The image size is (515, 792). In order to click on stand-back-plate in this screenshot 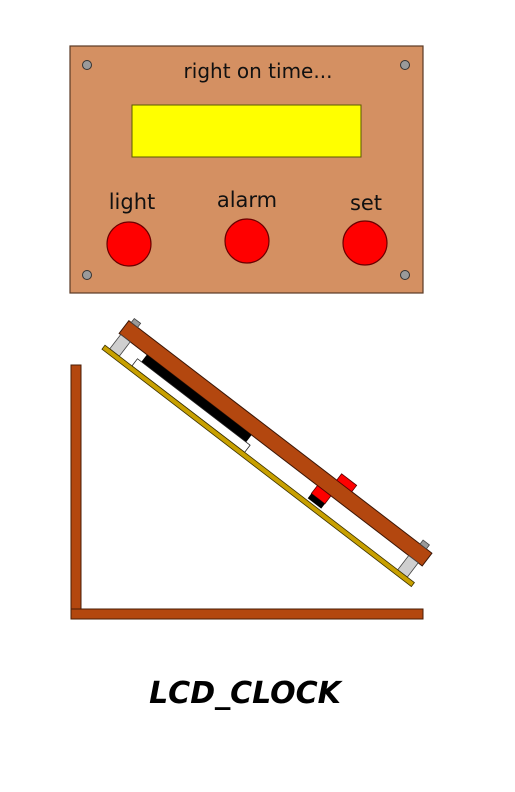, I will do `click(76, 492)`.